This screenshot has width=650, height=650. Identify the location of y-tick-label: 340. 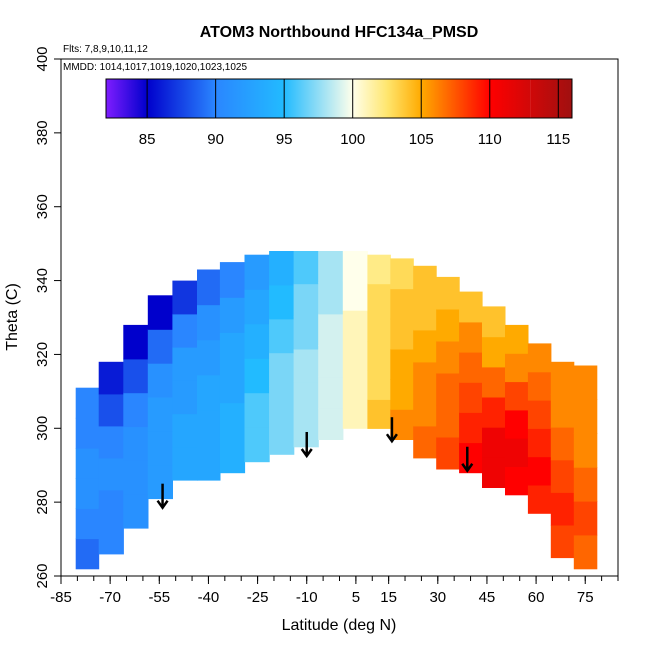
(42, 280).